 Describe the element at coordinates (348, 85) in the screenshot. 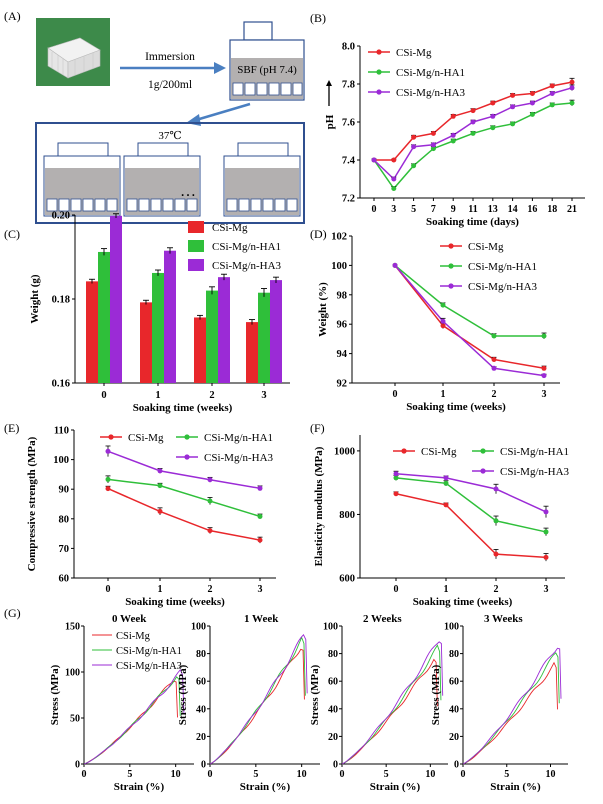

I see `y-tick-label: 7.8` at that location.